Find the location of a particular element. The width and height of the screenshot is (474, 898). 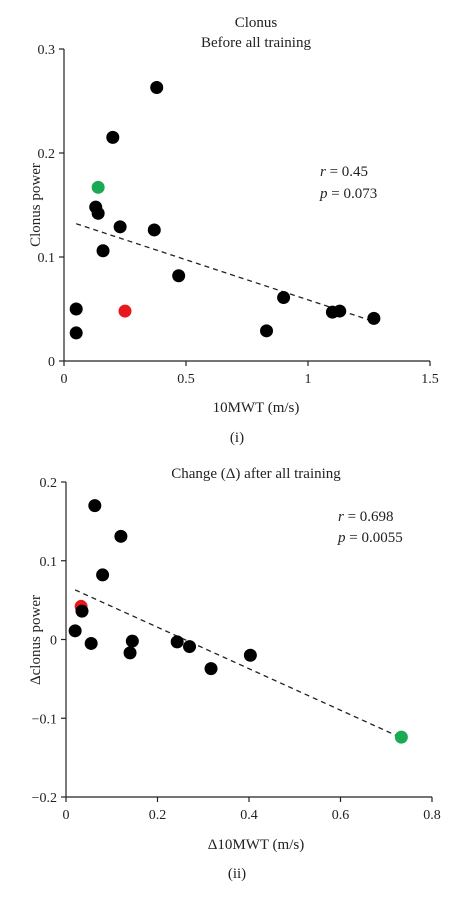

chart-title: Change (Δ) after all training is located at coordinates (256, 474).